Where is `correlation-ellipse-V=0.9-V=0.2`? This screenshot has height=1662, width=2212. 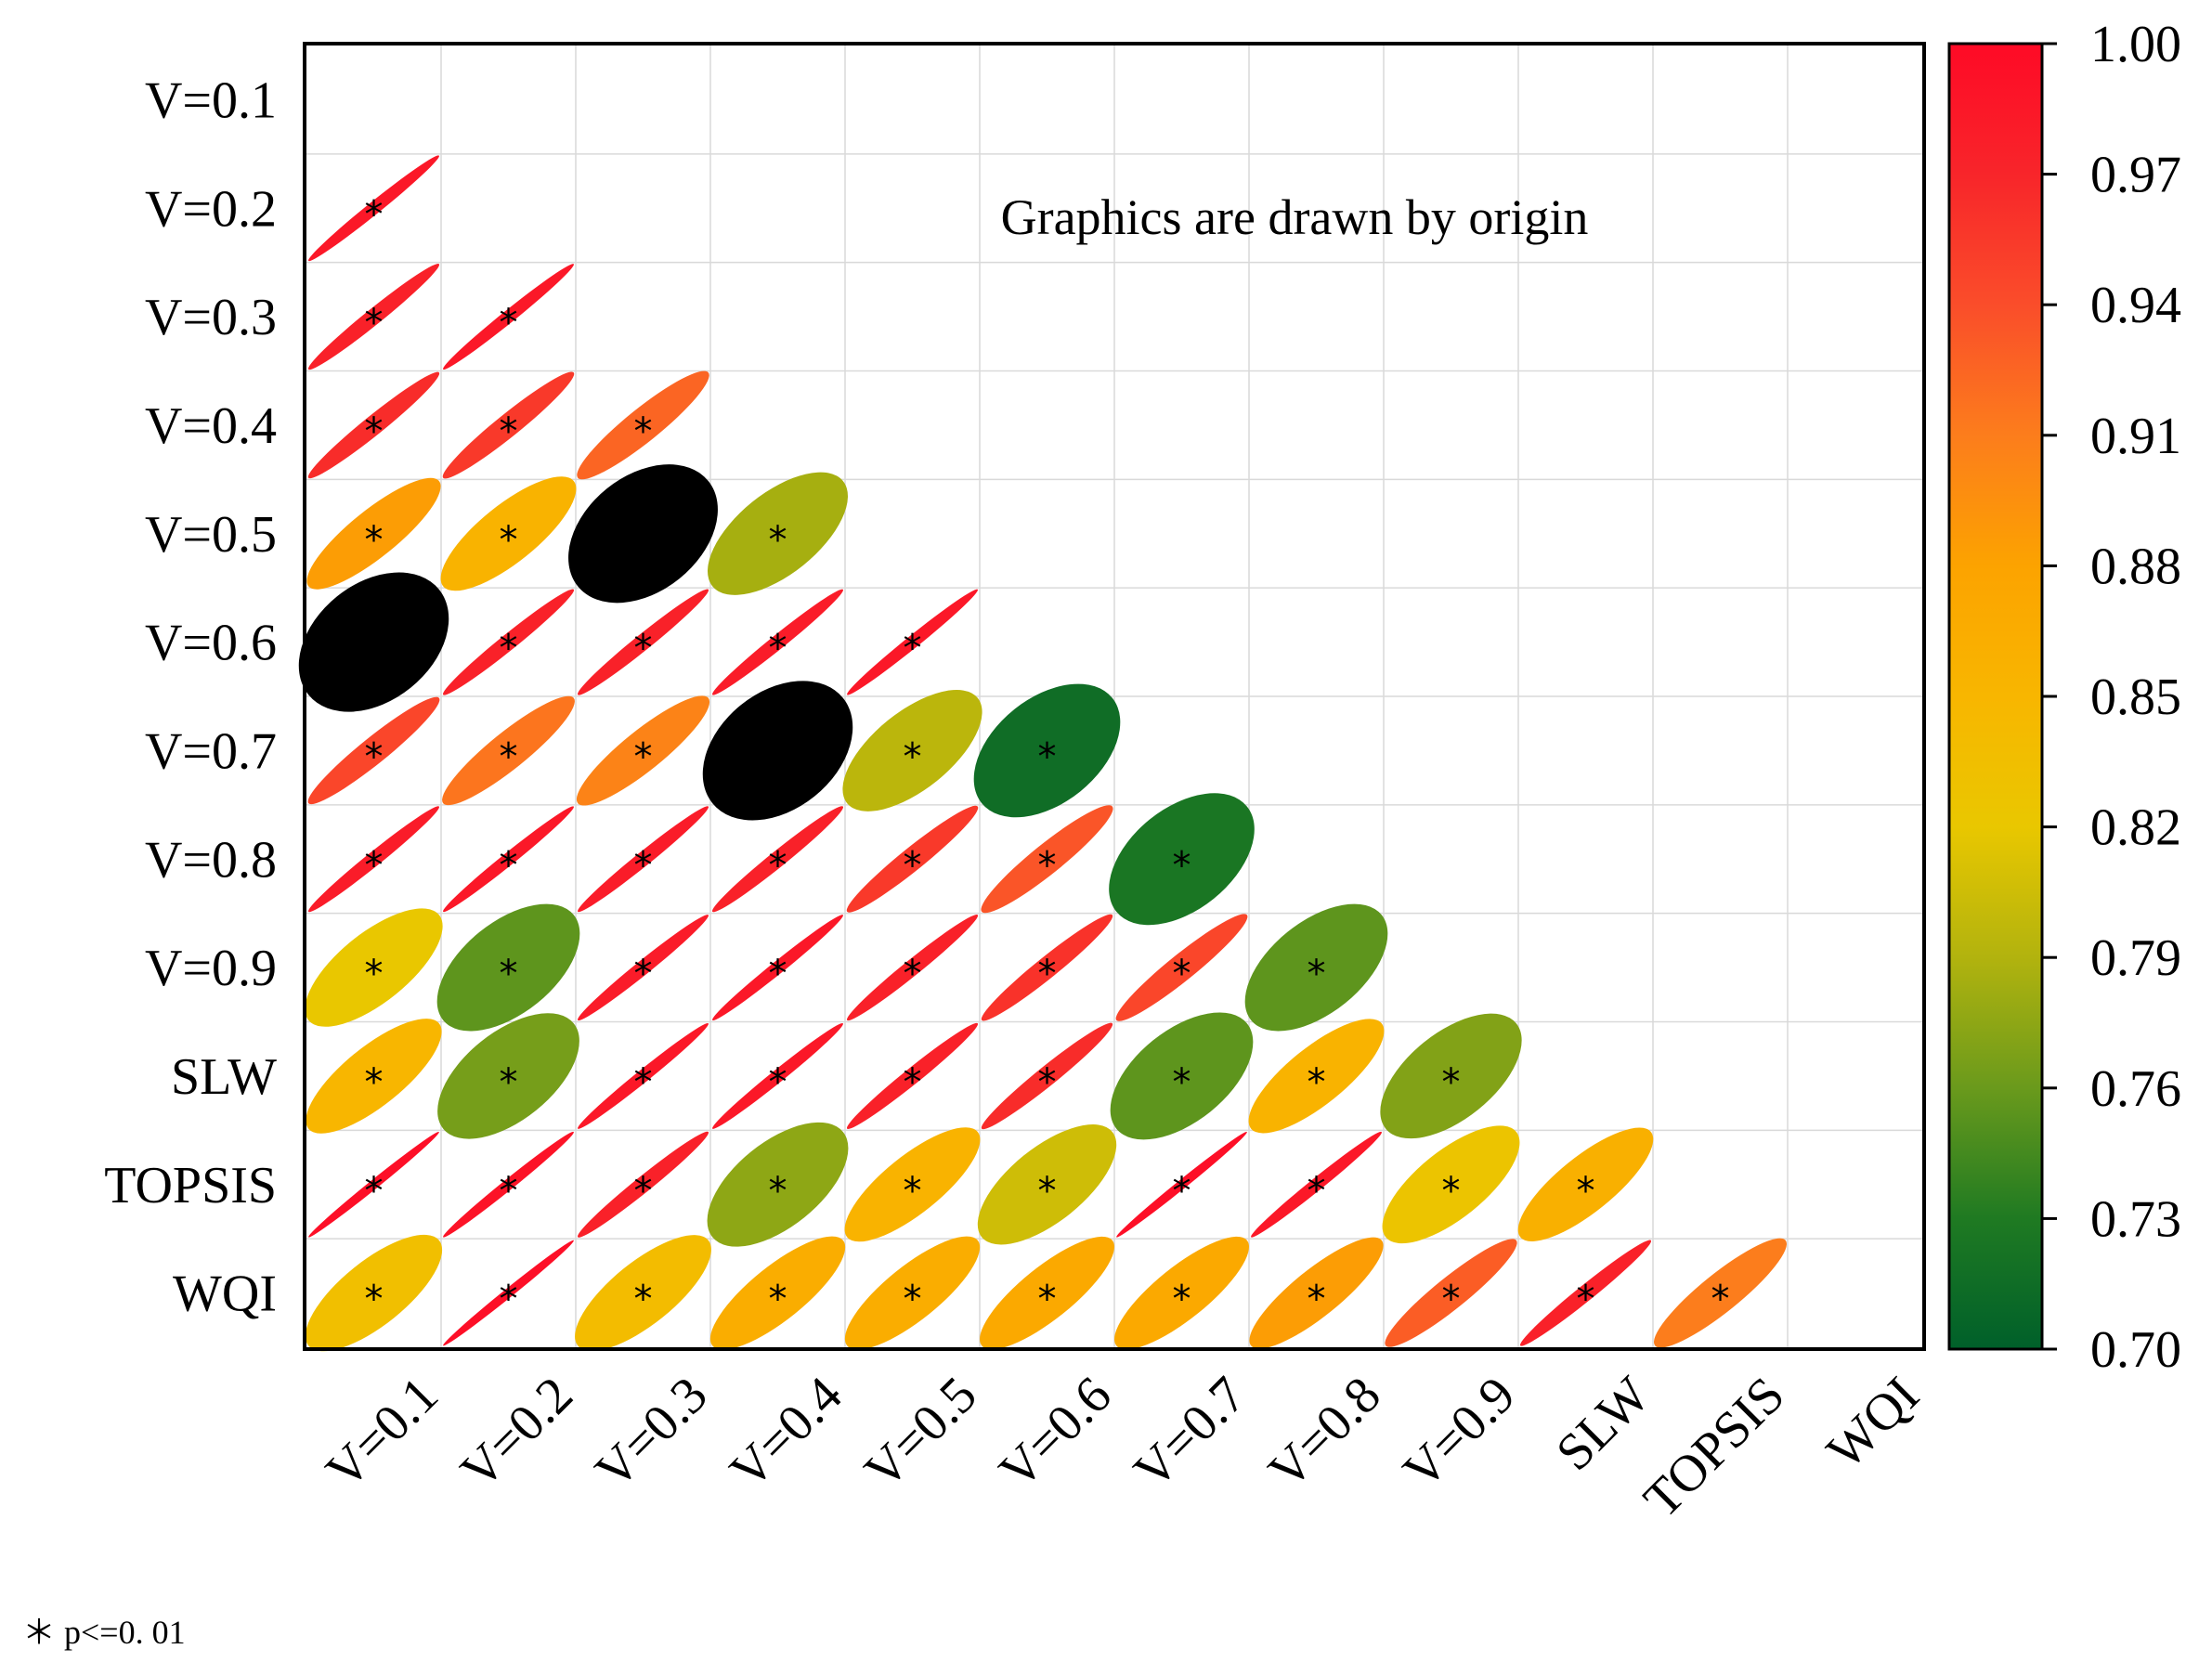
correlation-ellipse-V=0.9-V=0.2 is located at coordinates (508, 968).